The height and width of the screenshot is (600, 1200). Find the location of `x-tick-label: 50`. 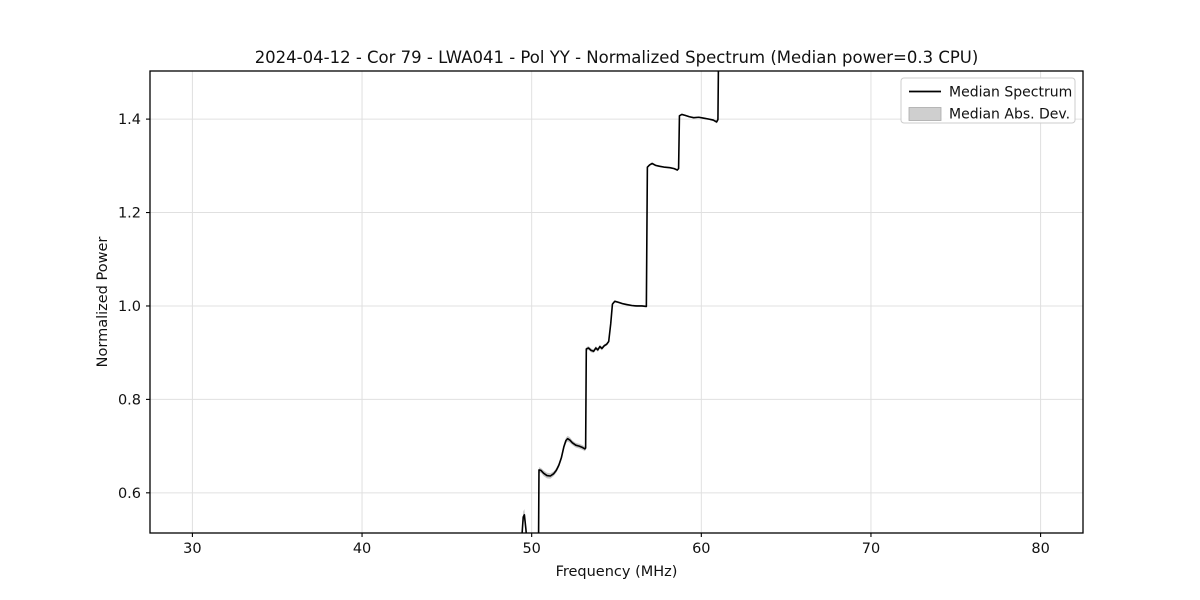

x-tick-label: 50 is located at coordinates (531, 549).